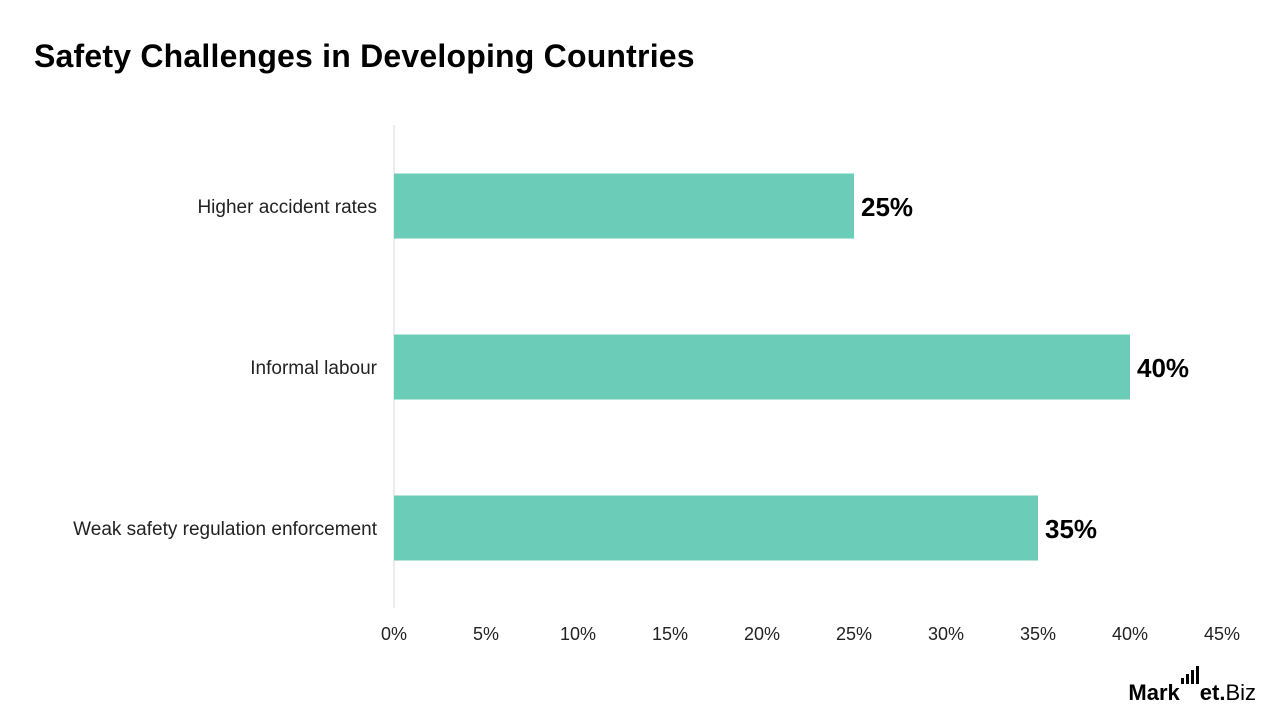  Describe the element at coordinates (810, 634) in the screenshot. I see `x-tick-labels: 0% 5% 10% 15% 20% 25% 30% 35% 40% 45%` at that location.